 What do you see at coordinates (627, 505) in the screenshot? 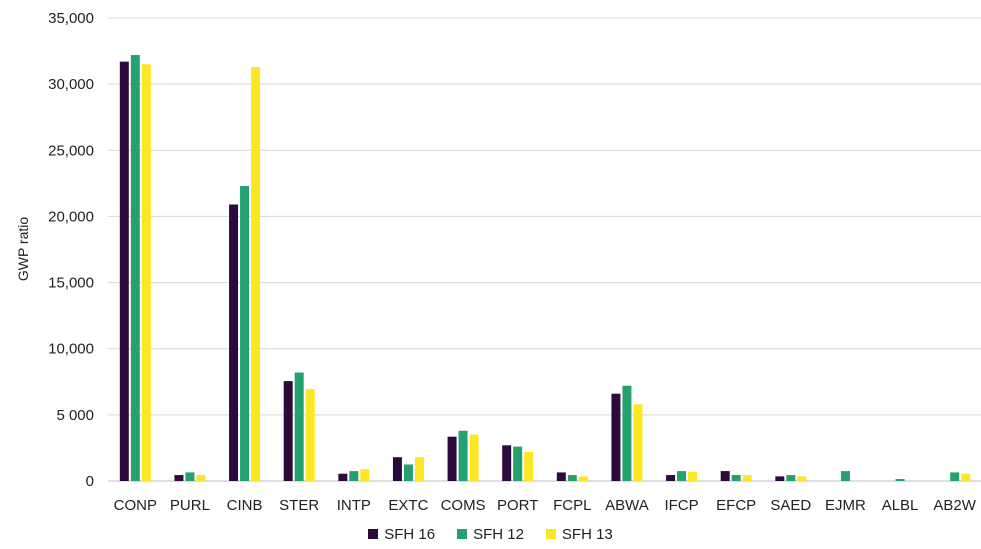
I see `x-category-label: ABWA` at bounding box center [627, 505].